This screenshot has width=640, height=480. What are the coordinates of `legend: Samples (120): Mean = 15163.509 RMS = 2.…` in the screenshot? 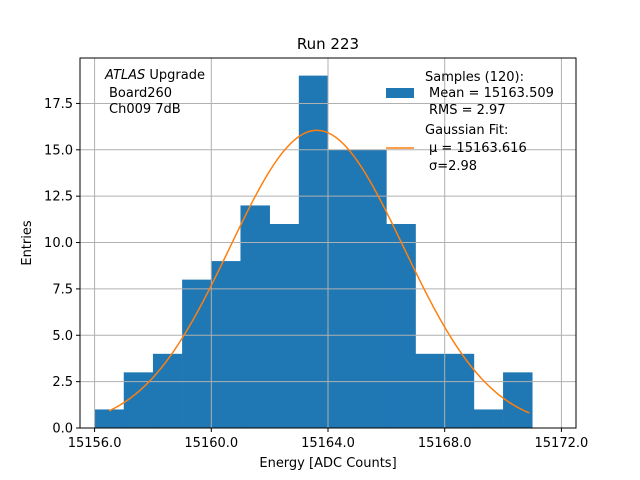 It's located at (470, 122).